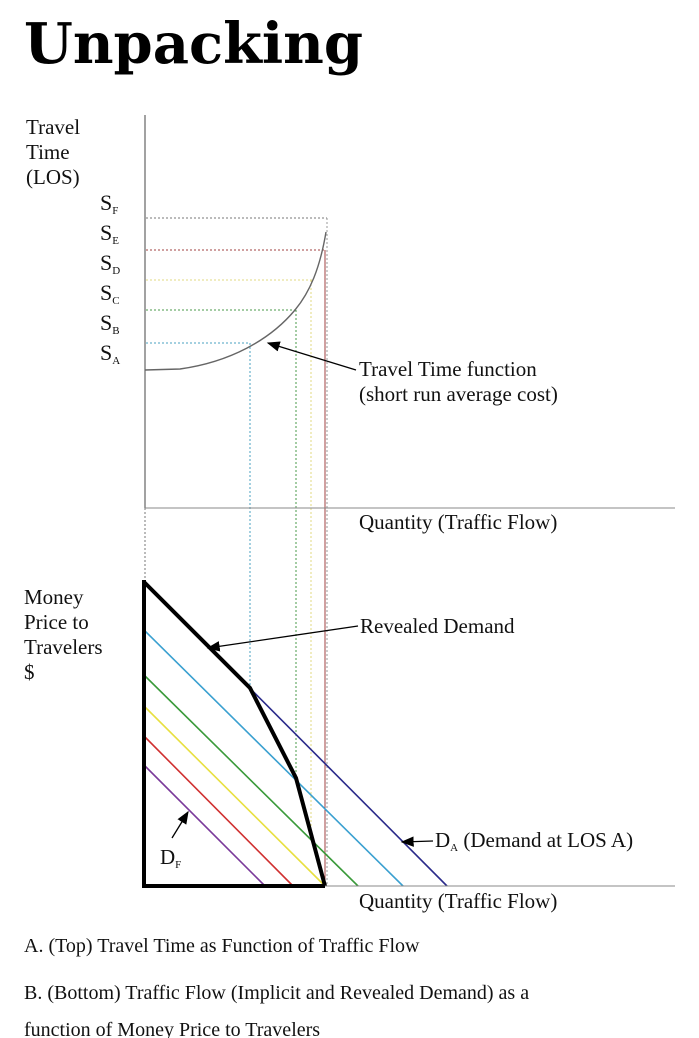 The width and height of the screenshot is (699, 1038). I want to click on demand-b-line, so click(273, 758).